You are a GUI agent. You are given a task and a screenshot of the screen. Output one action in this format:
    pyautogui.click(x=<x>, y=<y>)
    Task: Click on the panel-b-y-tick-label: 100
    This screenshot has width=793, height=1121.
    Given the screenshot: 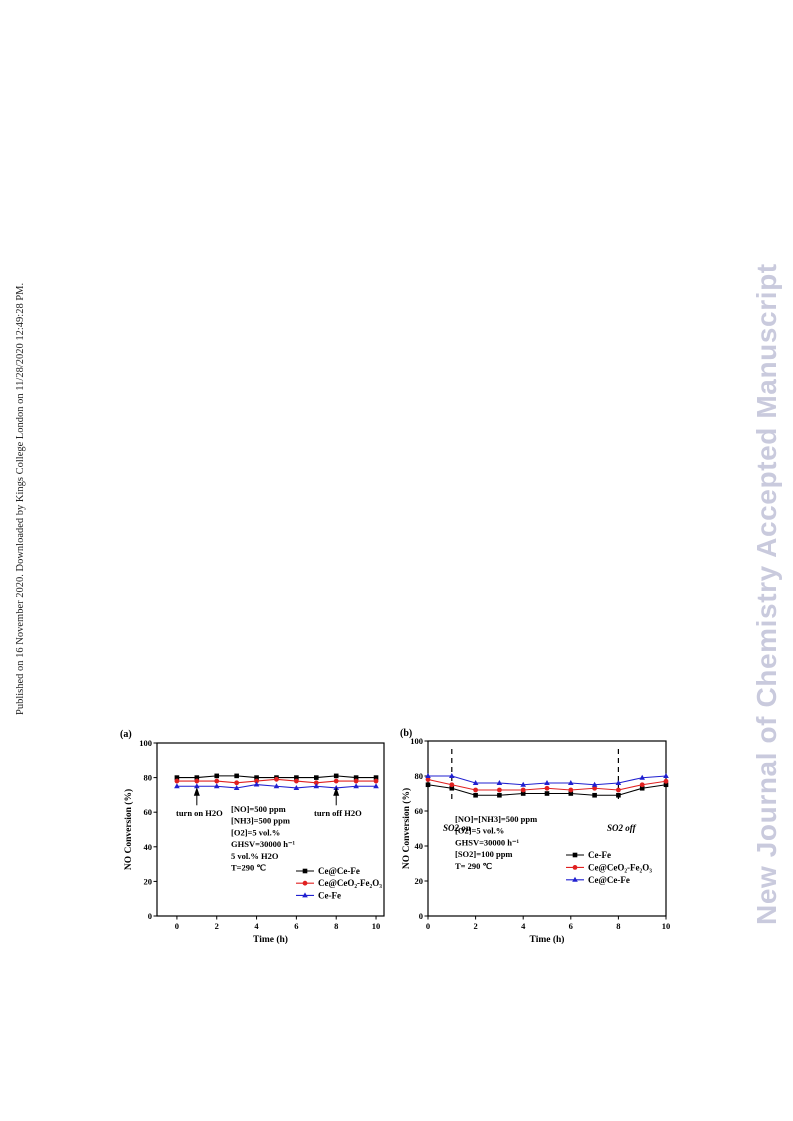 What is the action you would take?
    pyautogui.click(x=416, y=741)
    